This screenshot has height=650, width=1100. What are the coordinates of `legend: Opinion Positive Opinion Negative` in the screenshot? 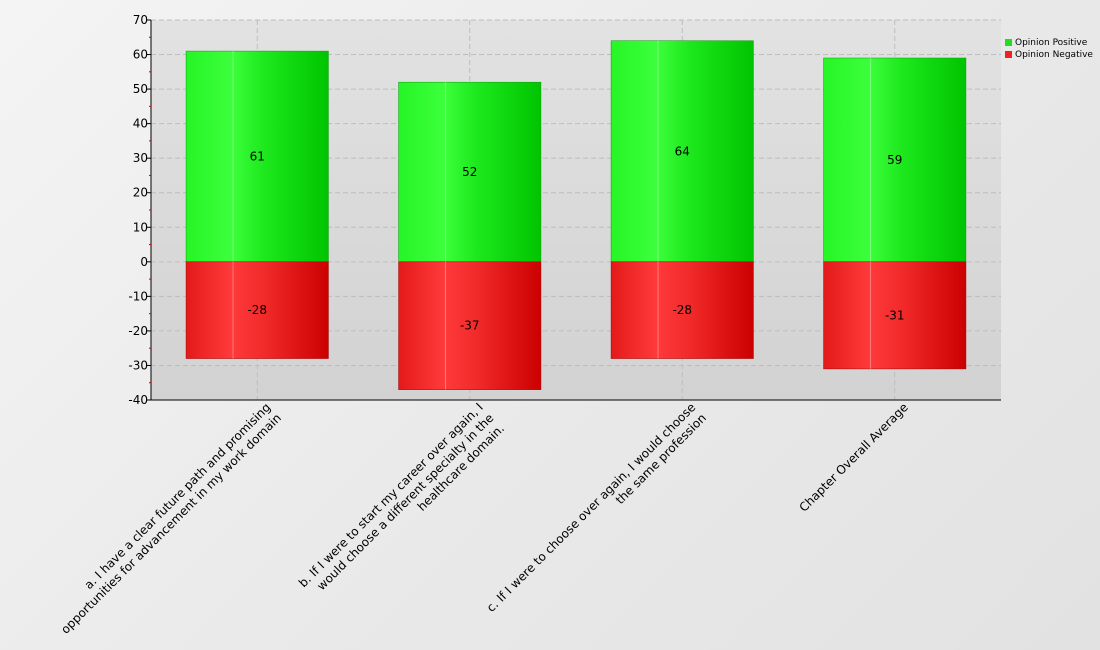 It's located at (1049, 49).